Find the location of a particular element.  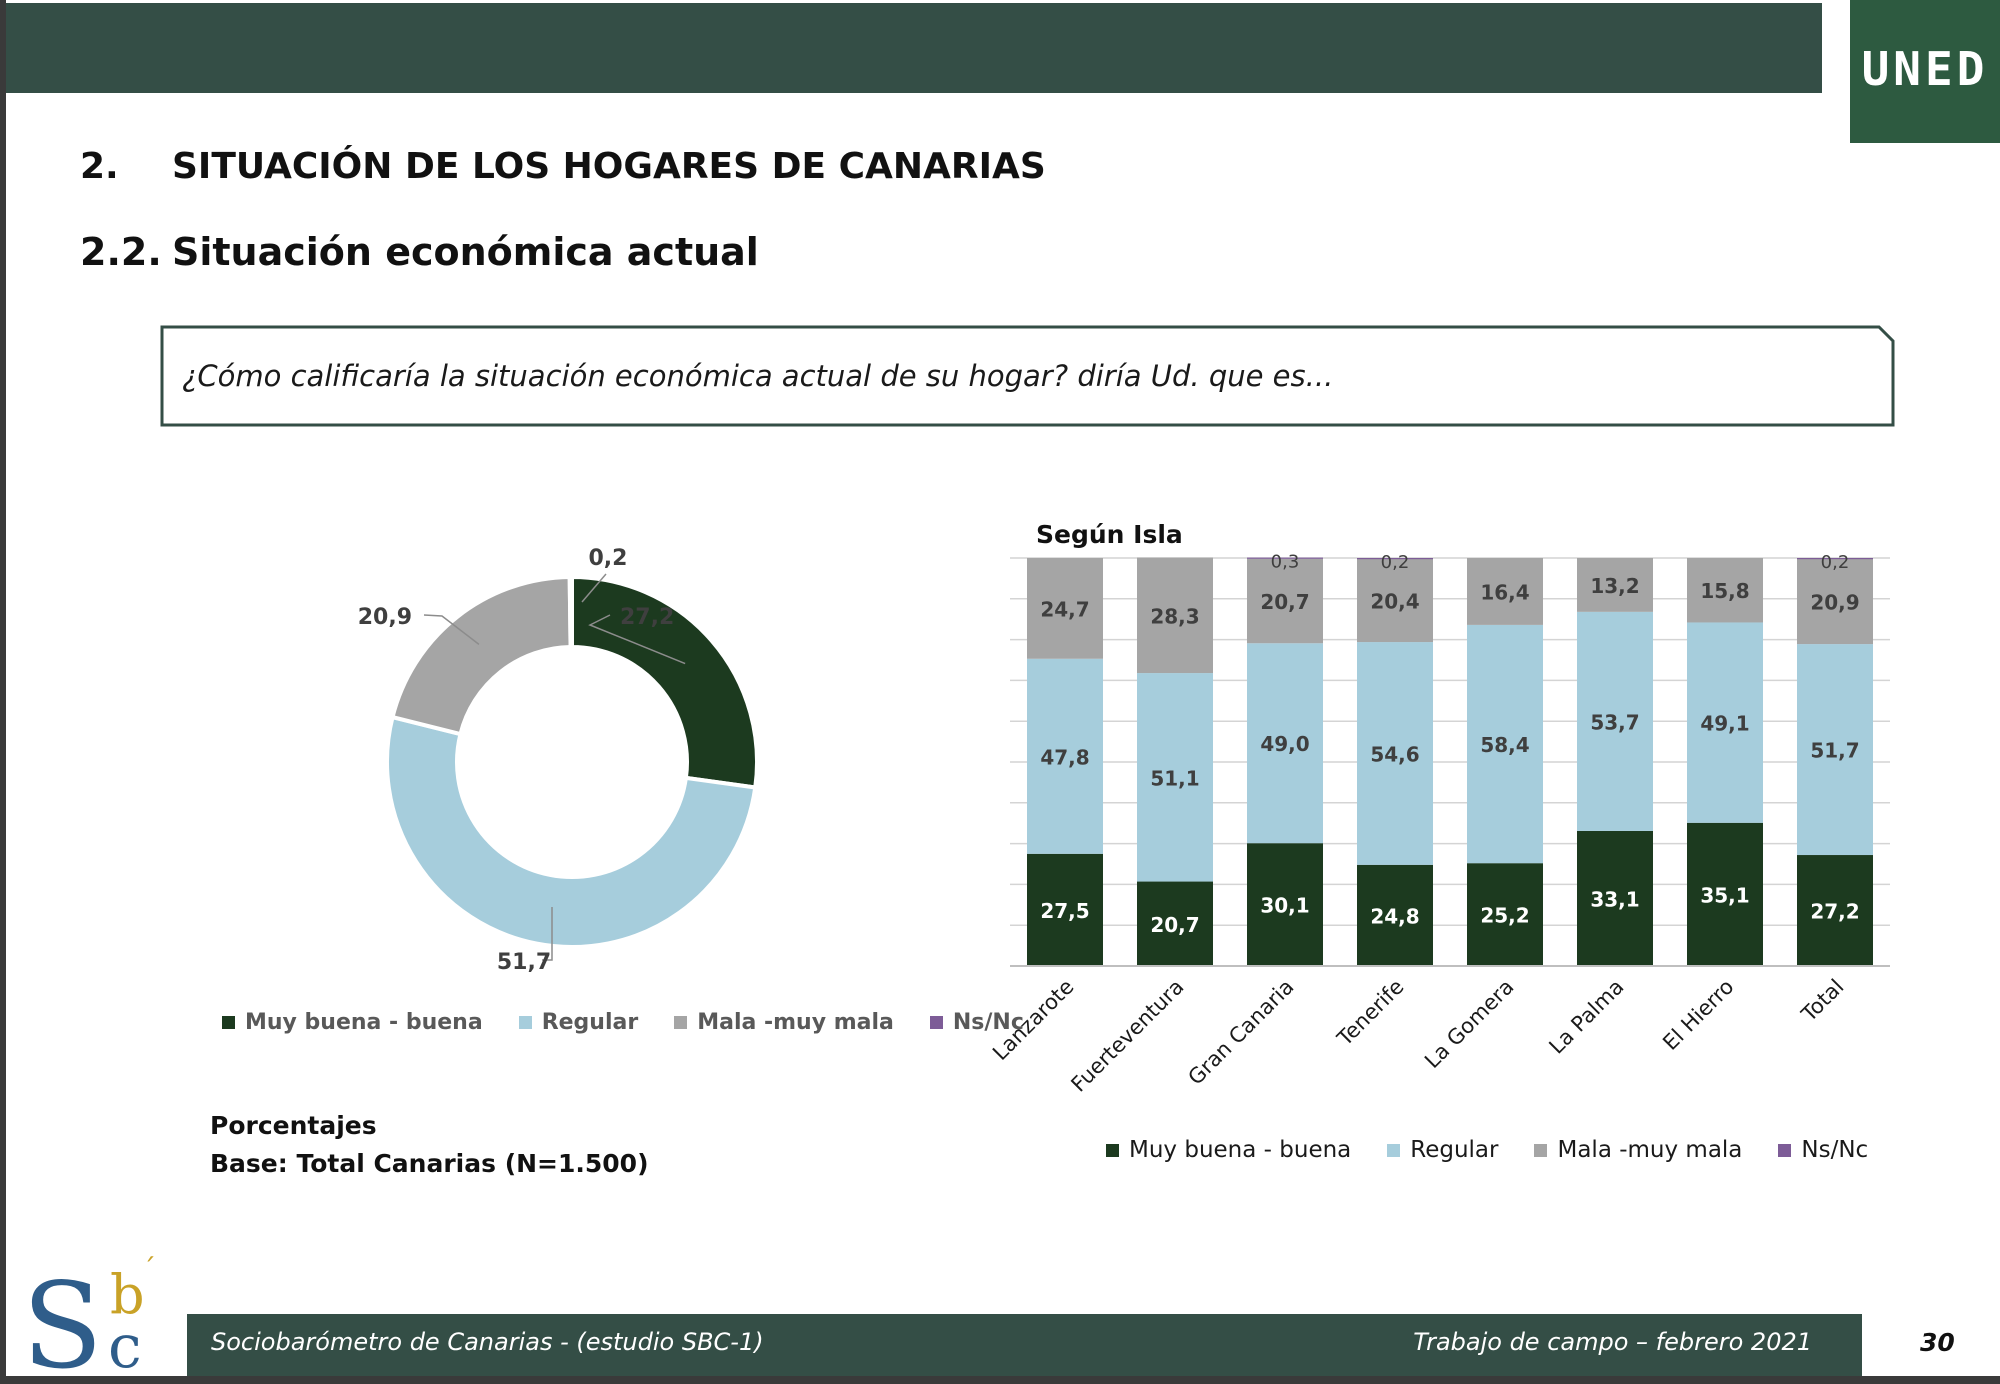

bar-legend-item: Ns/Nc is located at coordinates (1823, 1150).